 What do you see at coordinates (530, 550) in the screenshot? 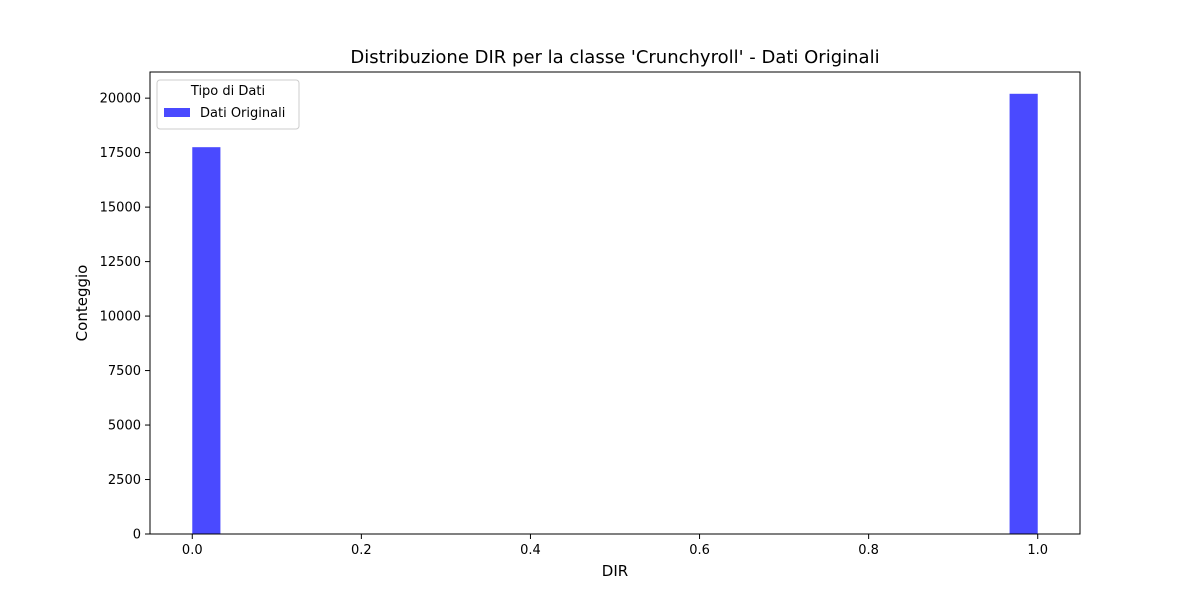
I see `x-tick-label: 0.4` at bounding box center [530, 550].